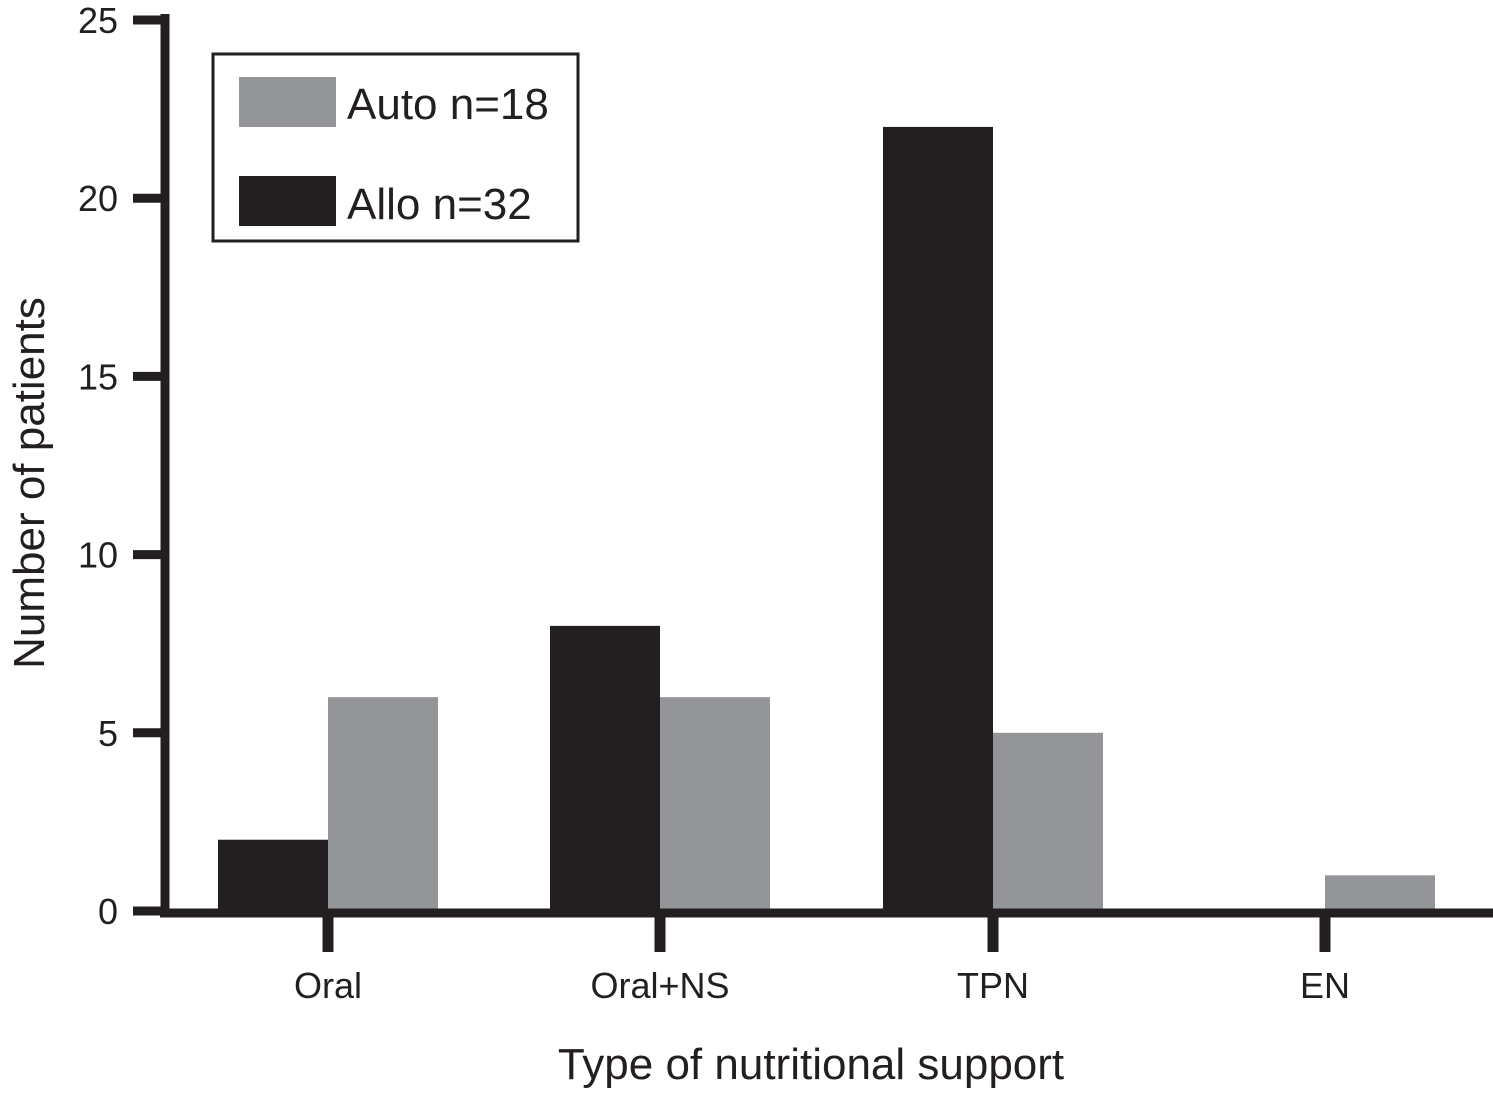  What do you see at coordinates (715, 804) in the screenshot?
I see `bar-oral-ns-auto` at bounding box center [715, 804].